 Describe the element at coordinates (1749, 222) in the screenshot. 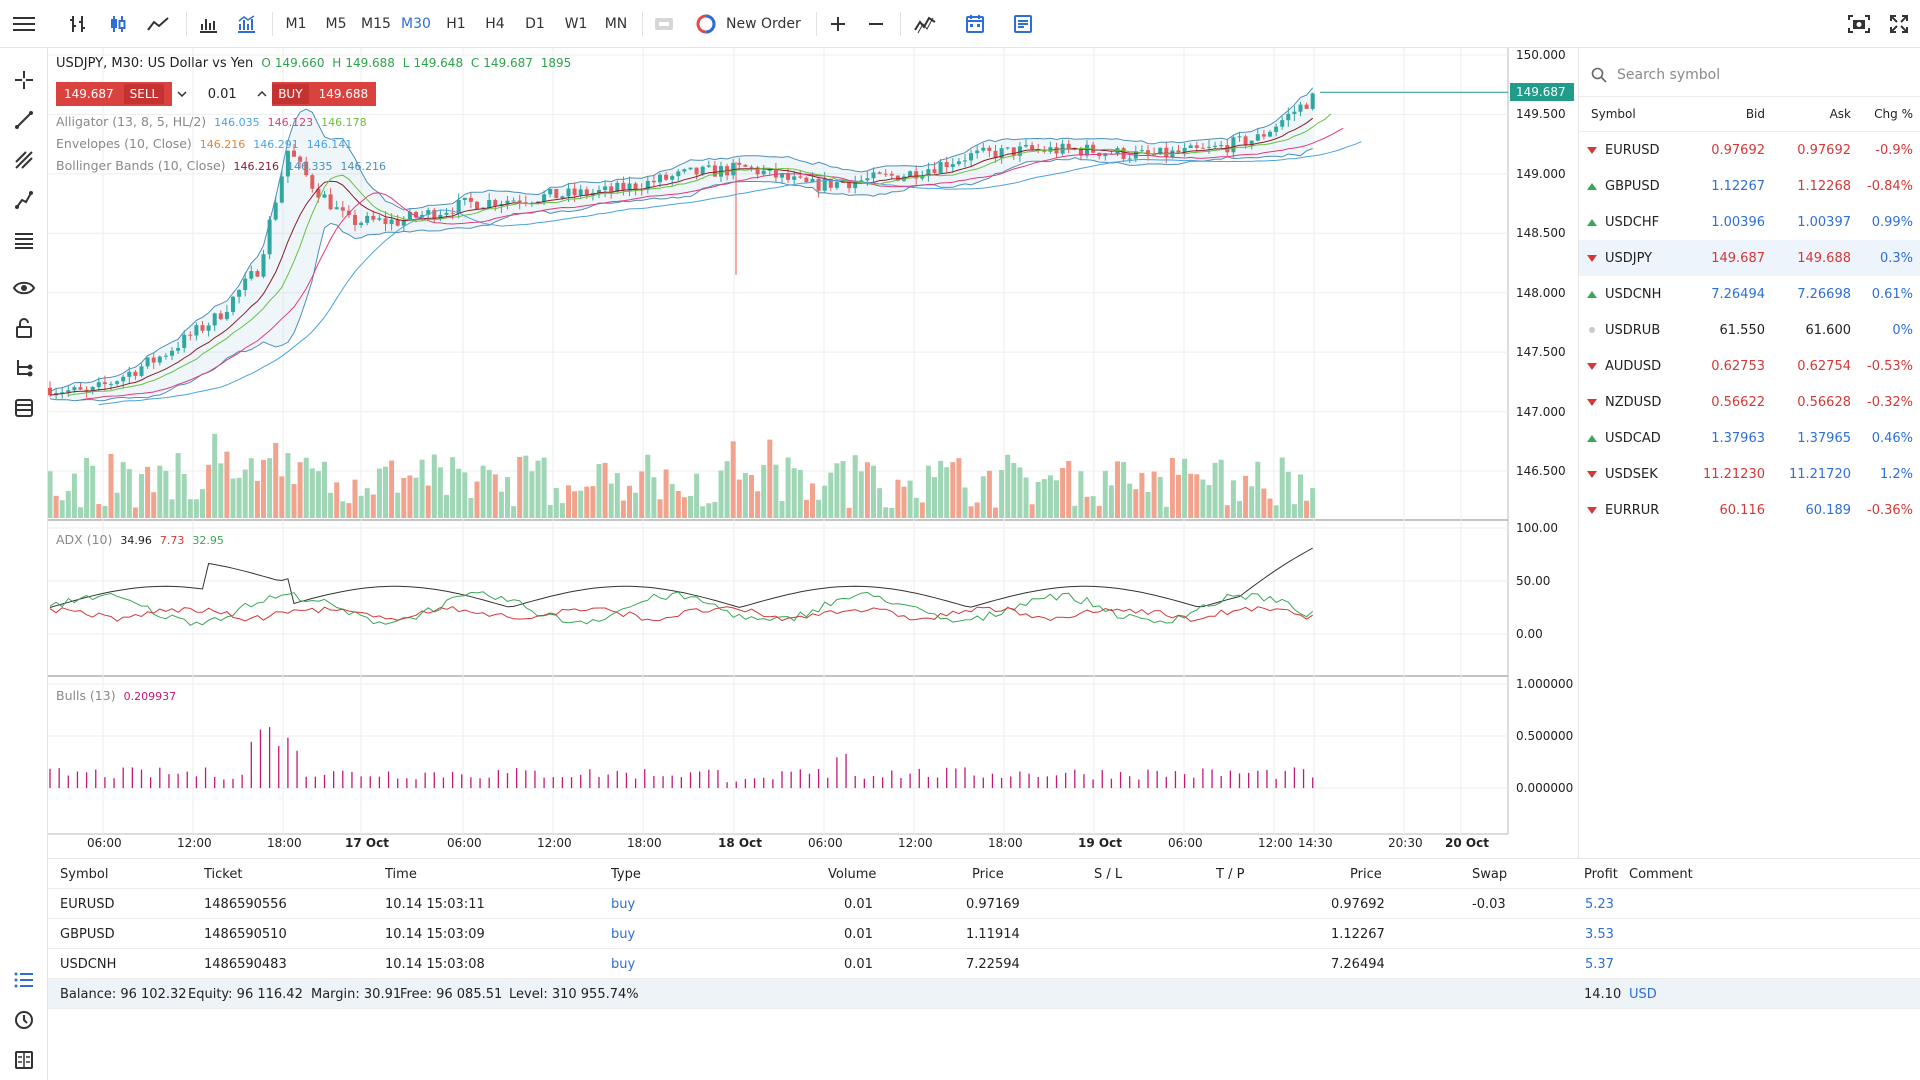

I see `watch-row: USDCHF 1.00396 1.00397 0.99%` at that location.